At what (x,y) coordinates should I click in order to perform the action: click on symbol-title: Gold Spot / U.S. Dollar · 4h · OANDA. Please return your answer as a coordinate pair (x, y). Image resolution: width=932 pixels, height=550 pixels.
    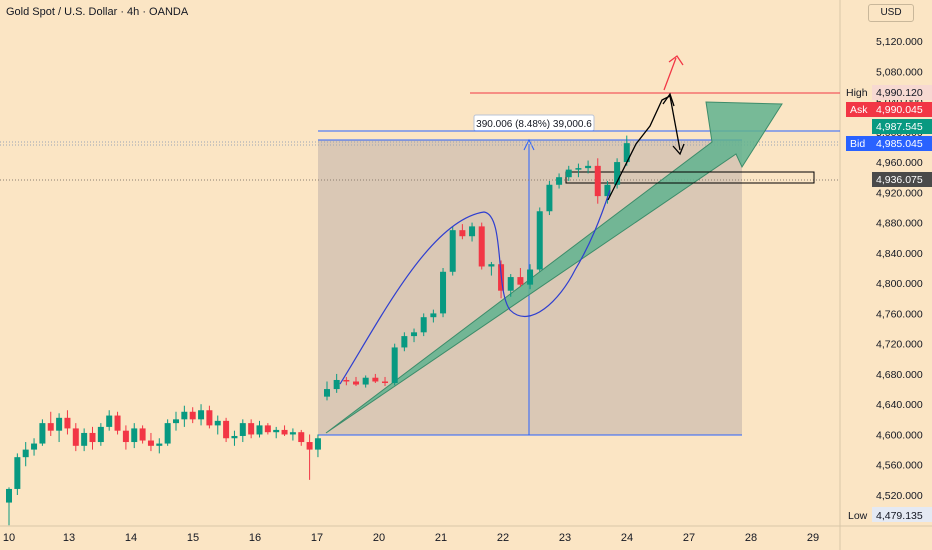
    Looking at the image, I should click on (97, 12).